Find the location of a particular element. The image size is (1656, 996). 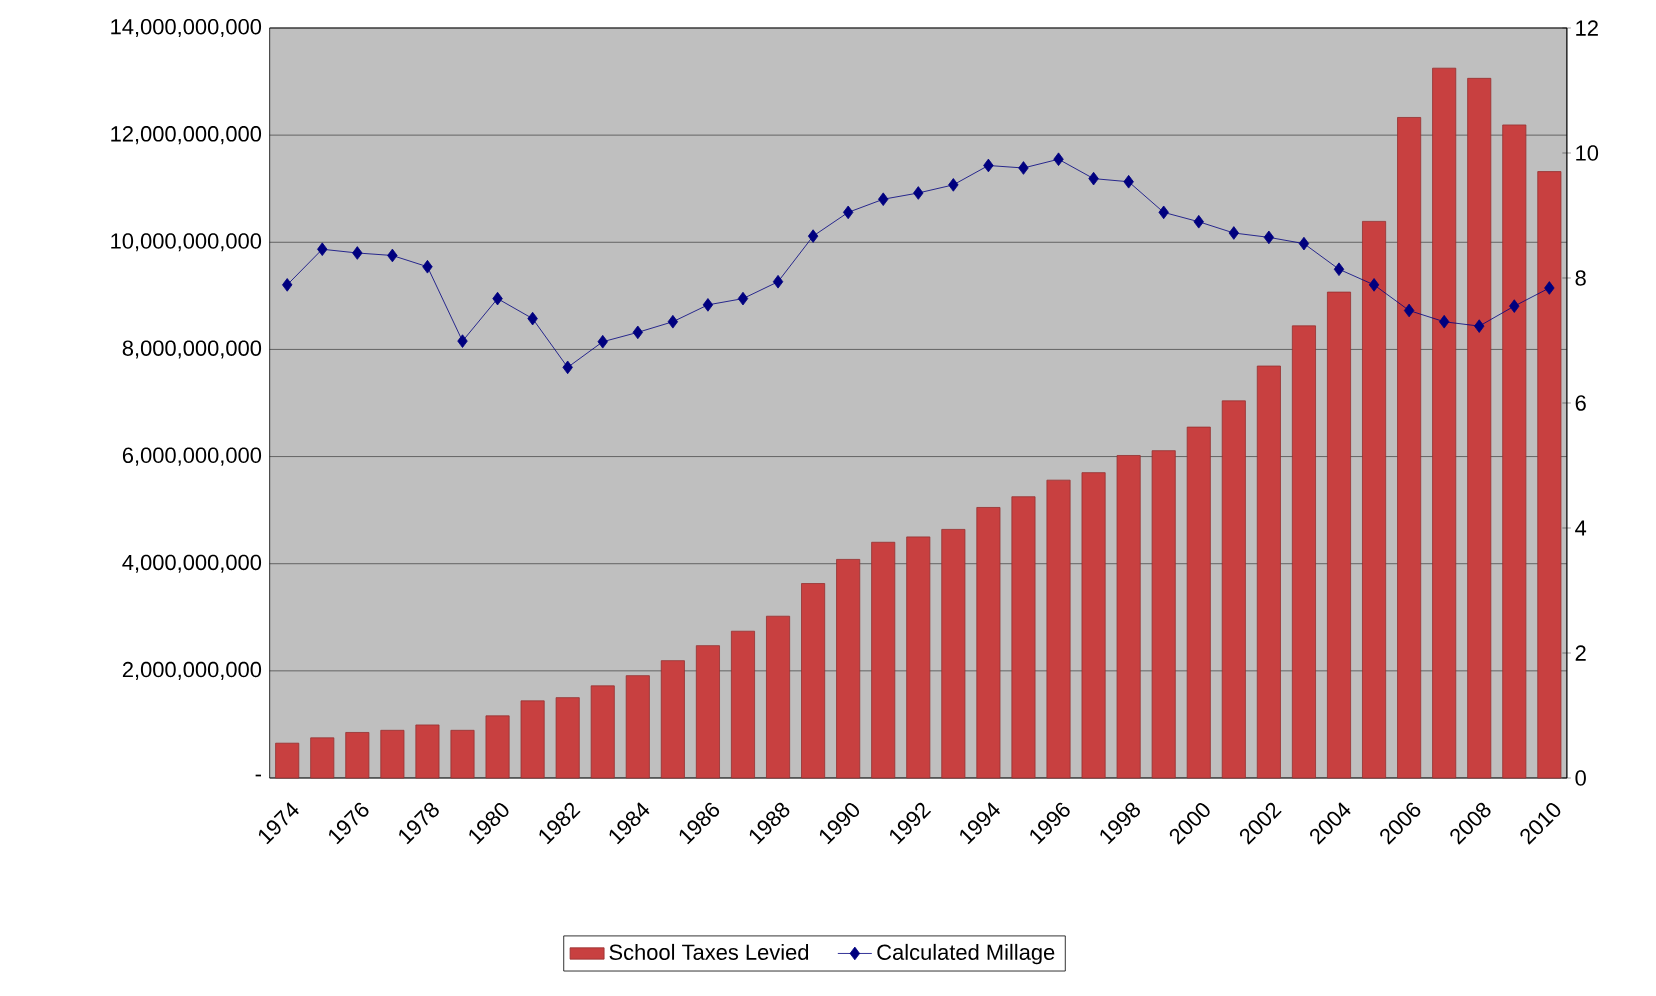

y2-tick-label: 0 is located at coordinates (1580, 778).